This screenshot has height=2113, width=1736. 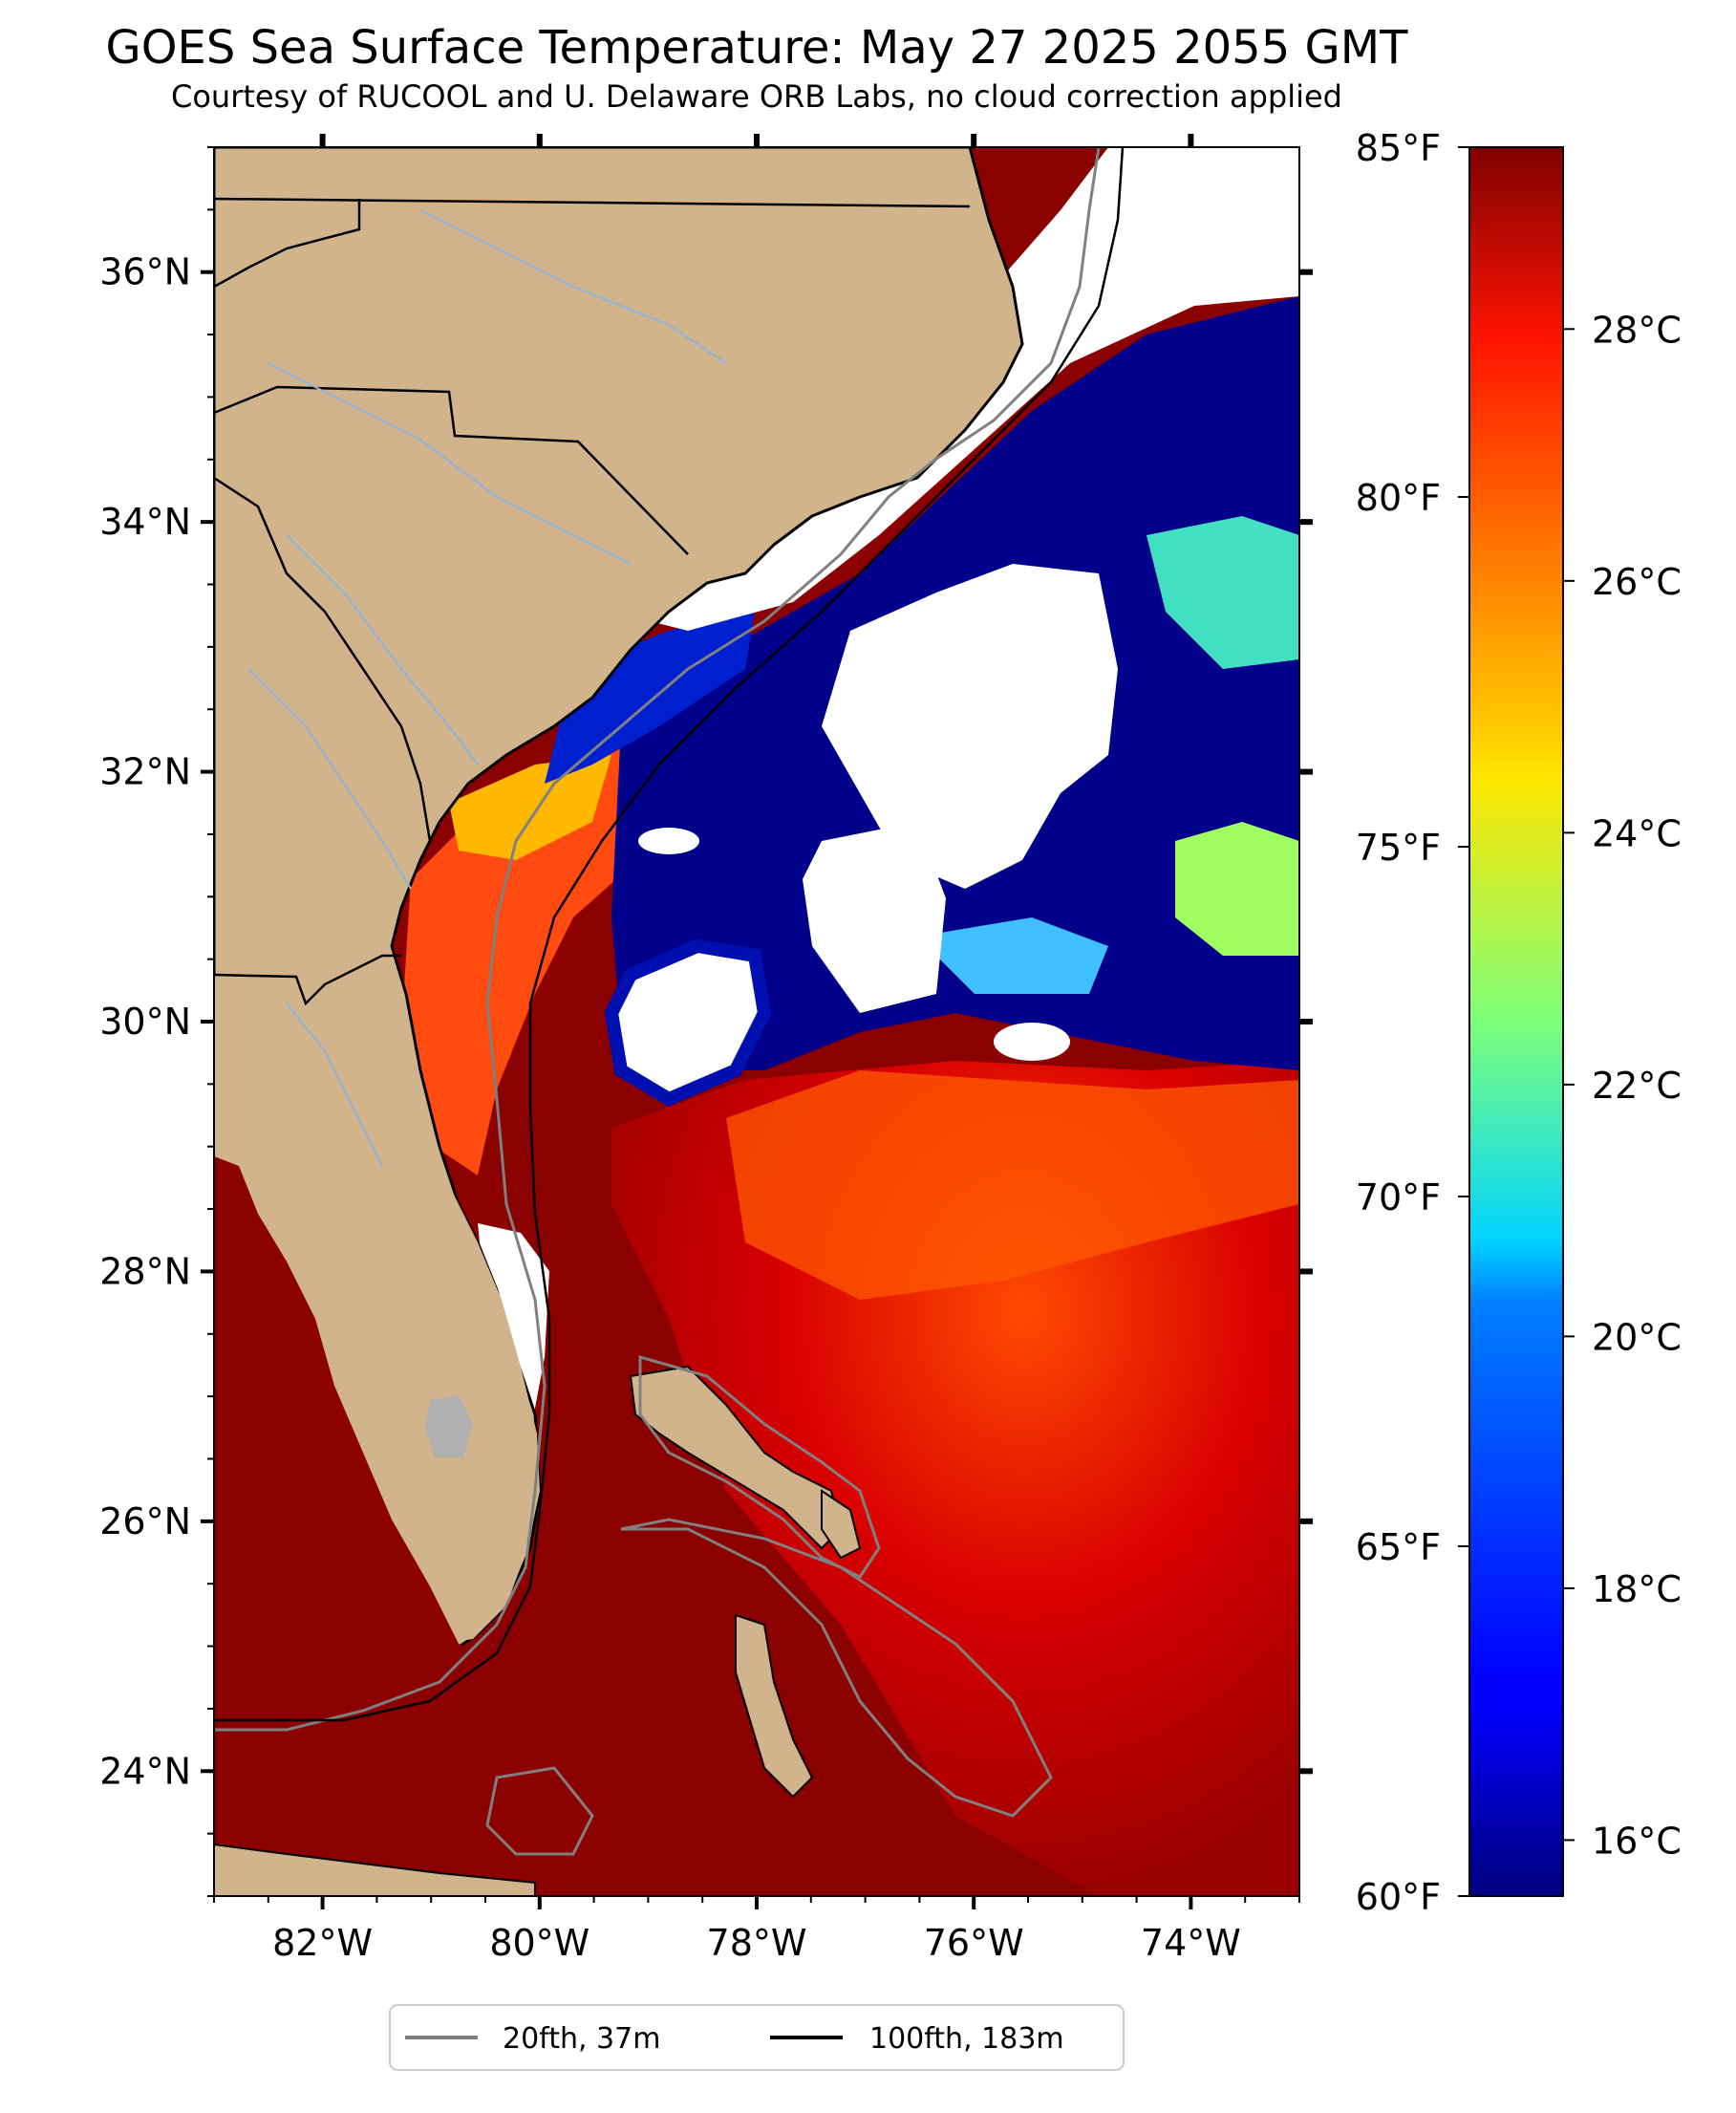 What do you see at coordinates (1398, 498) in the screenshot?
I see `colorbar-fahrenheit-label: 80°F` at bounding box center [1398, 498].